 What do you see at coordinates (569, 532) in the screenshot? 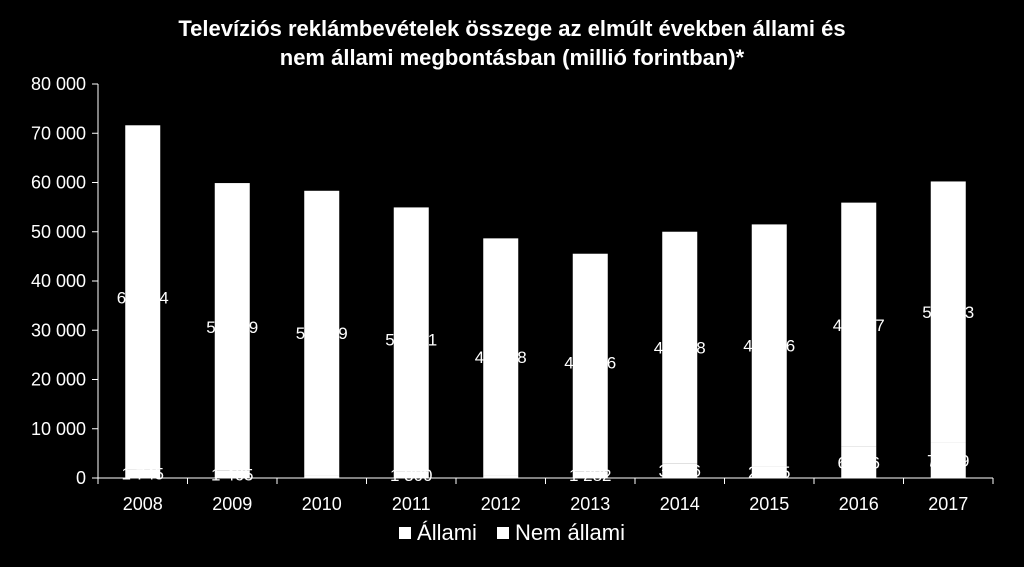
I see `legend-label-nem-allami: Nem állami` at bounding box center [569, 532].